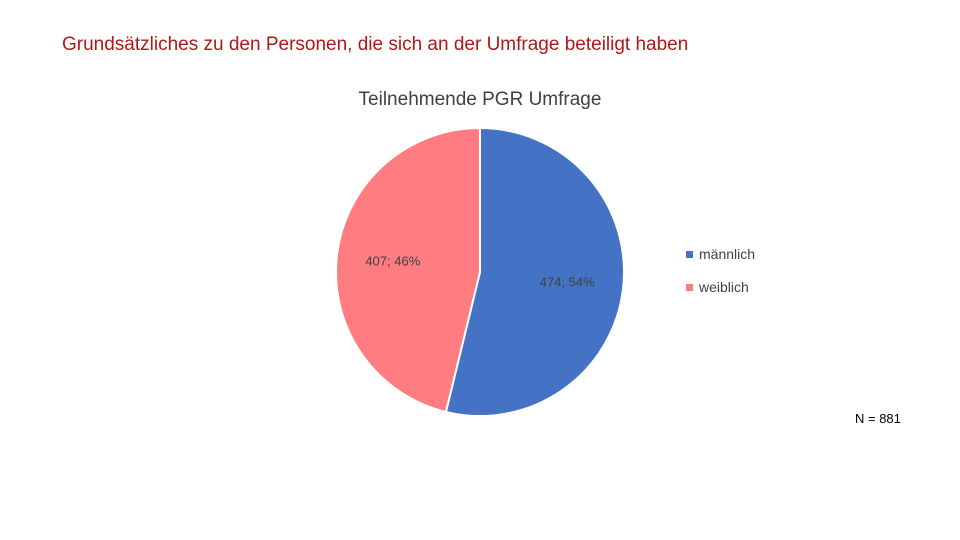  Describe the element at coordinates (392, 261) in the screenshot. I see `data-label-weiblich: 407; 46%` at that location.